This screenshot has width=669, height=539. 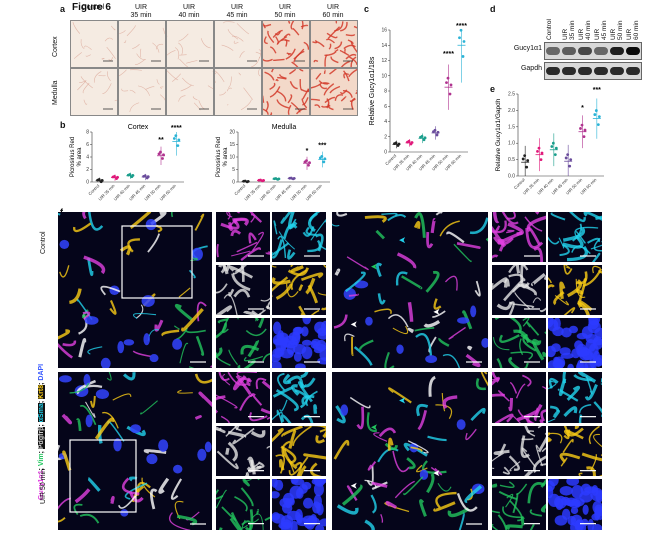 I want to click on panel-d-band, so click(x=585, y=51).